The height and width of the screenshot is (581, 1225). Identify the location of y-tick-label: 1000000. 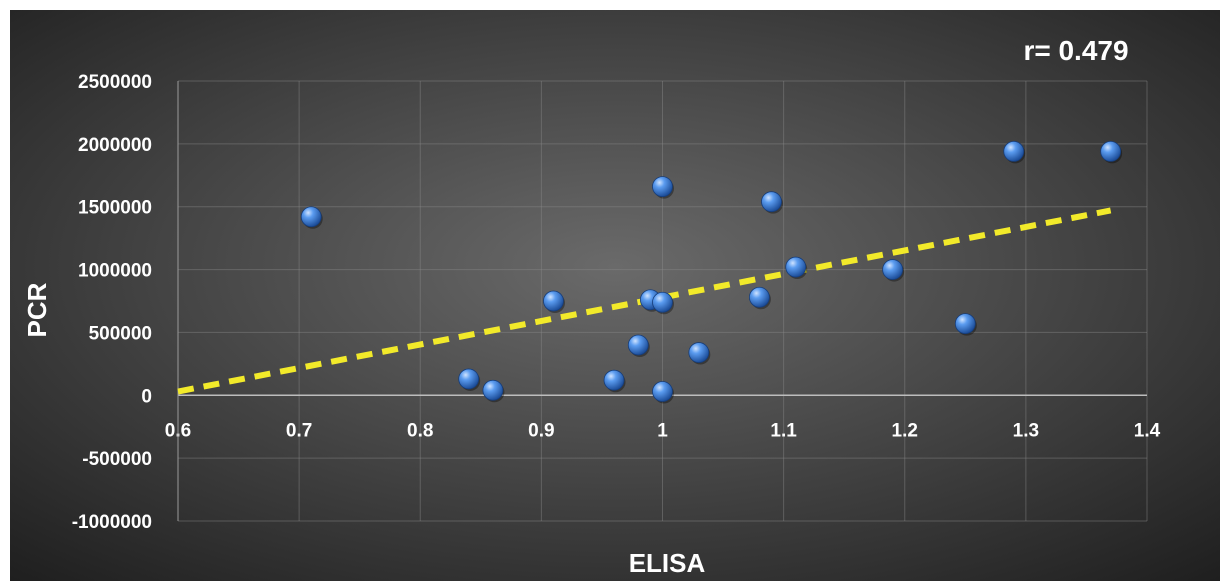
(115, 271).